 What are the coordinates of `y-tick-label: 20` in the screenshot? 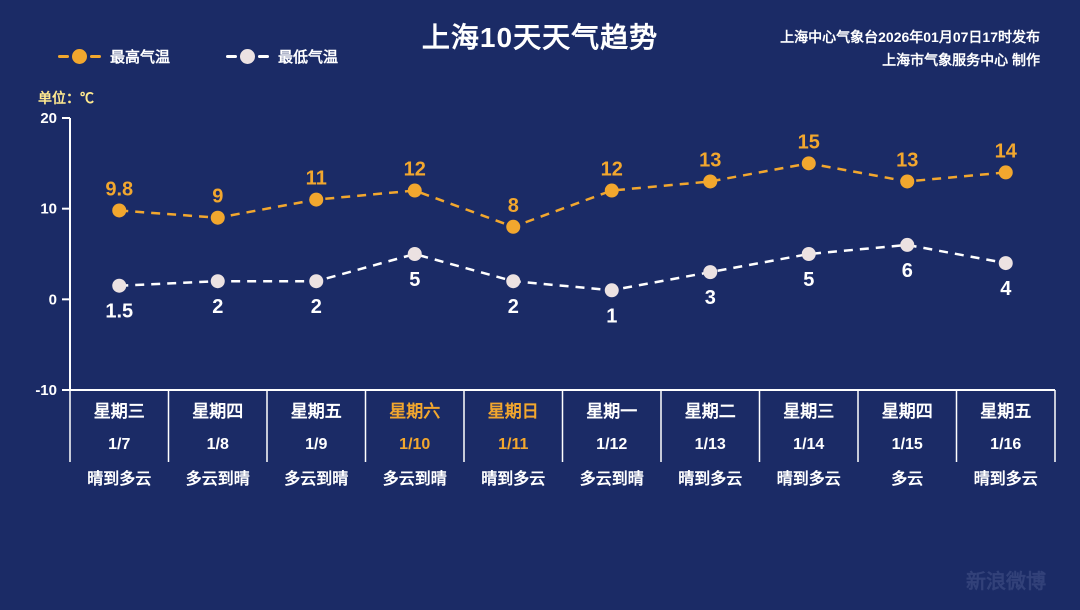 It's located at (48, 118).